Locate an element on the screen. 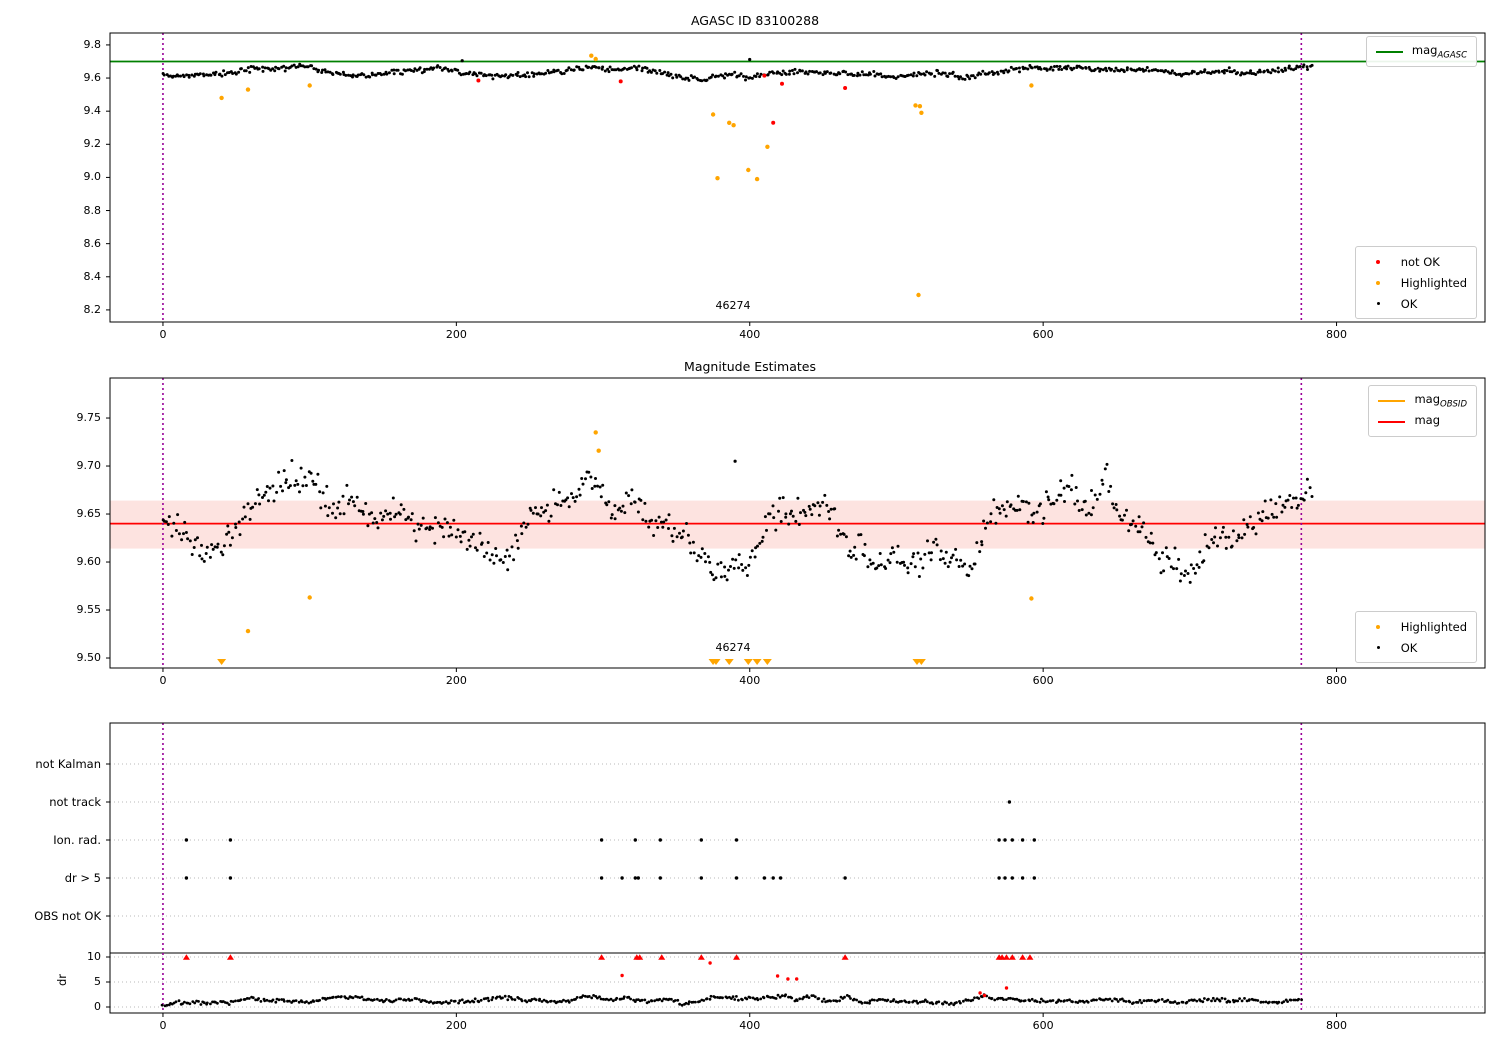  mag-obsid-sub: OBSID is located at coordinates (1453, 404).